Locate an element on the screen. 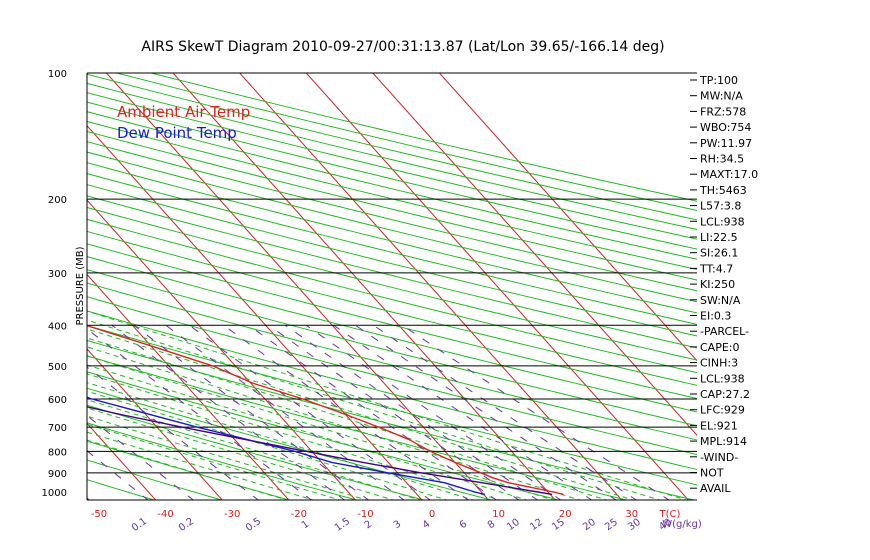 This screenshot has width=870, height=560. index-item: LI:22.5 is located at coordinates (719, 237).